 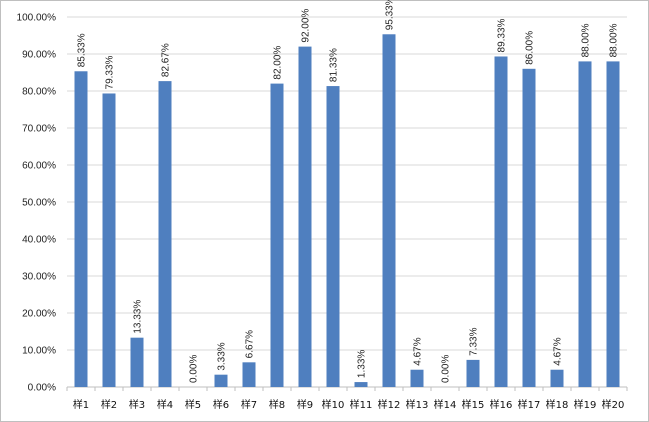 What do you see at coordinates (557, 404) in the screenshot?
I see `x-tick-label: 样18` at bounding box center [557, 404].